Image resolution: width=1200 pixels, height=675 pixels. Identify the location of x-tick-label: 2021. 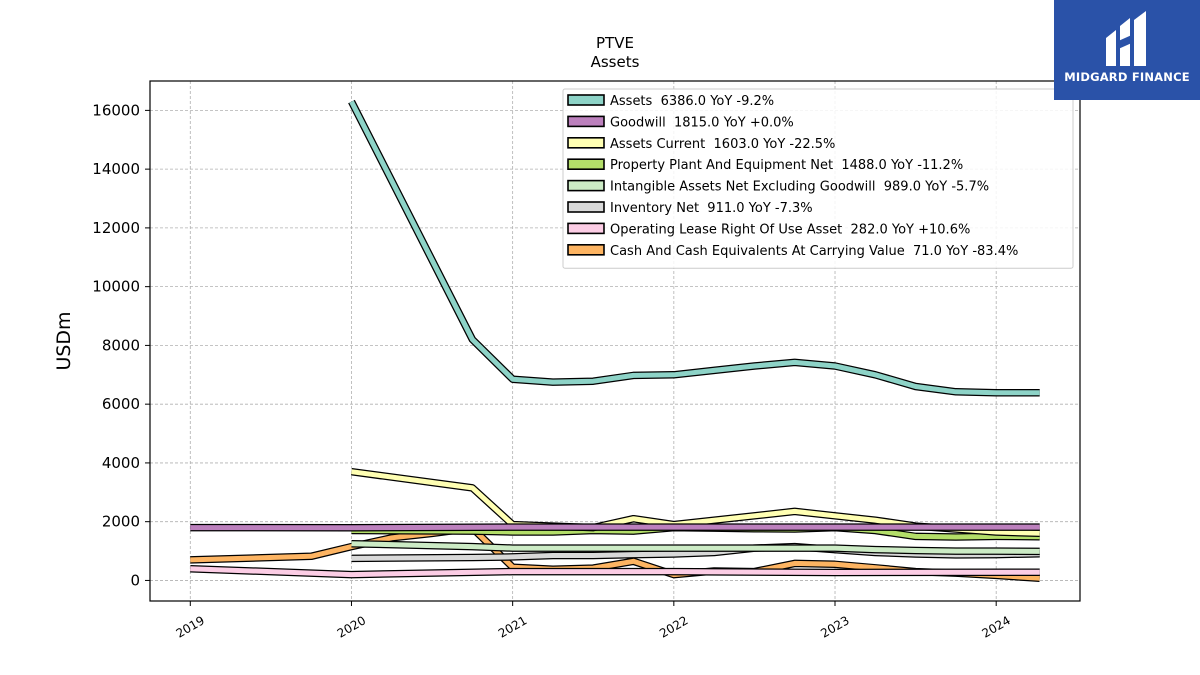
(512, 626).